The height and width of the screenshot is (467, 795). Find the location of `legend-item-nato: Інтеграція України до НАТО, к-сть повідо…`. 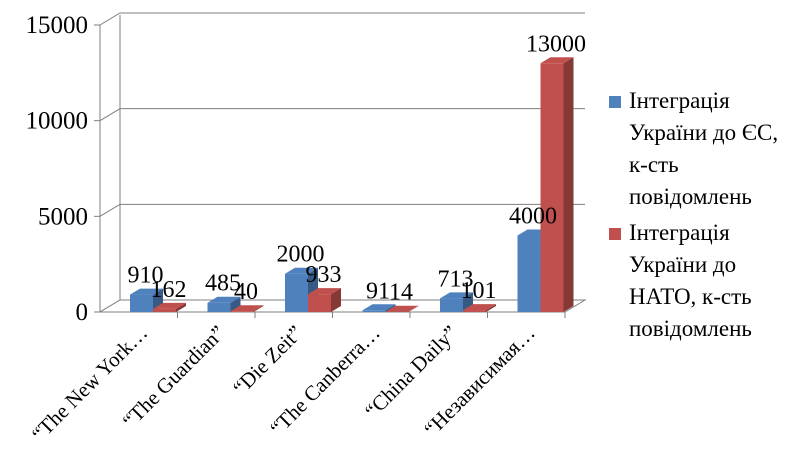

legend-item-nato: Інтеграція України до НАТО, к-сть повідо… is located at coordinates (700, 281).